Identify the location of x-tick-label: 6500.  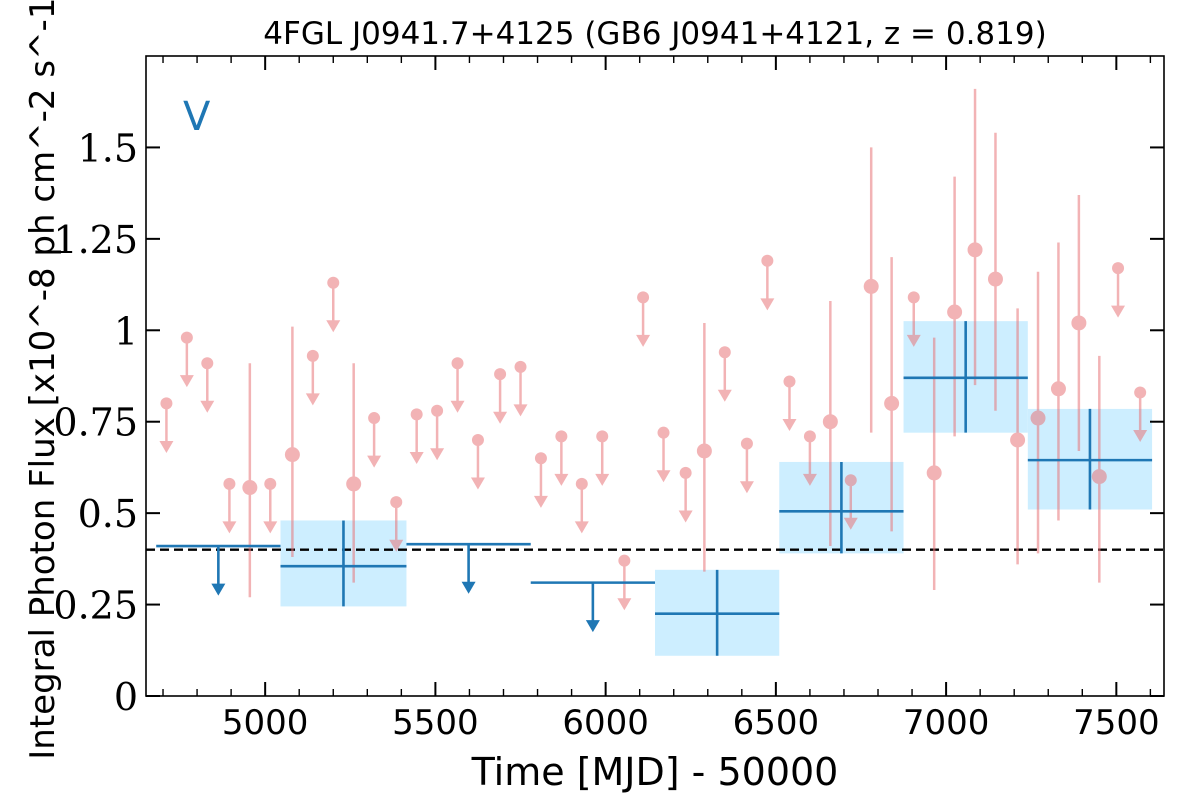
(776, 723).